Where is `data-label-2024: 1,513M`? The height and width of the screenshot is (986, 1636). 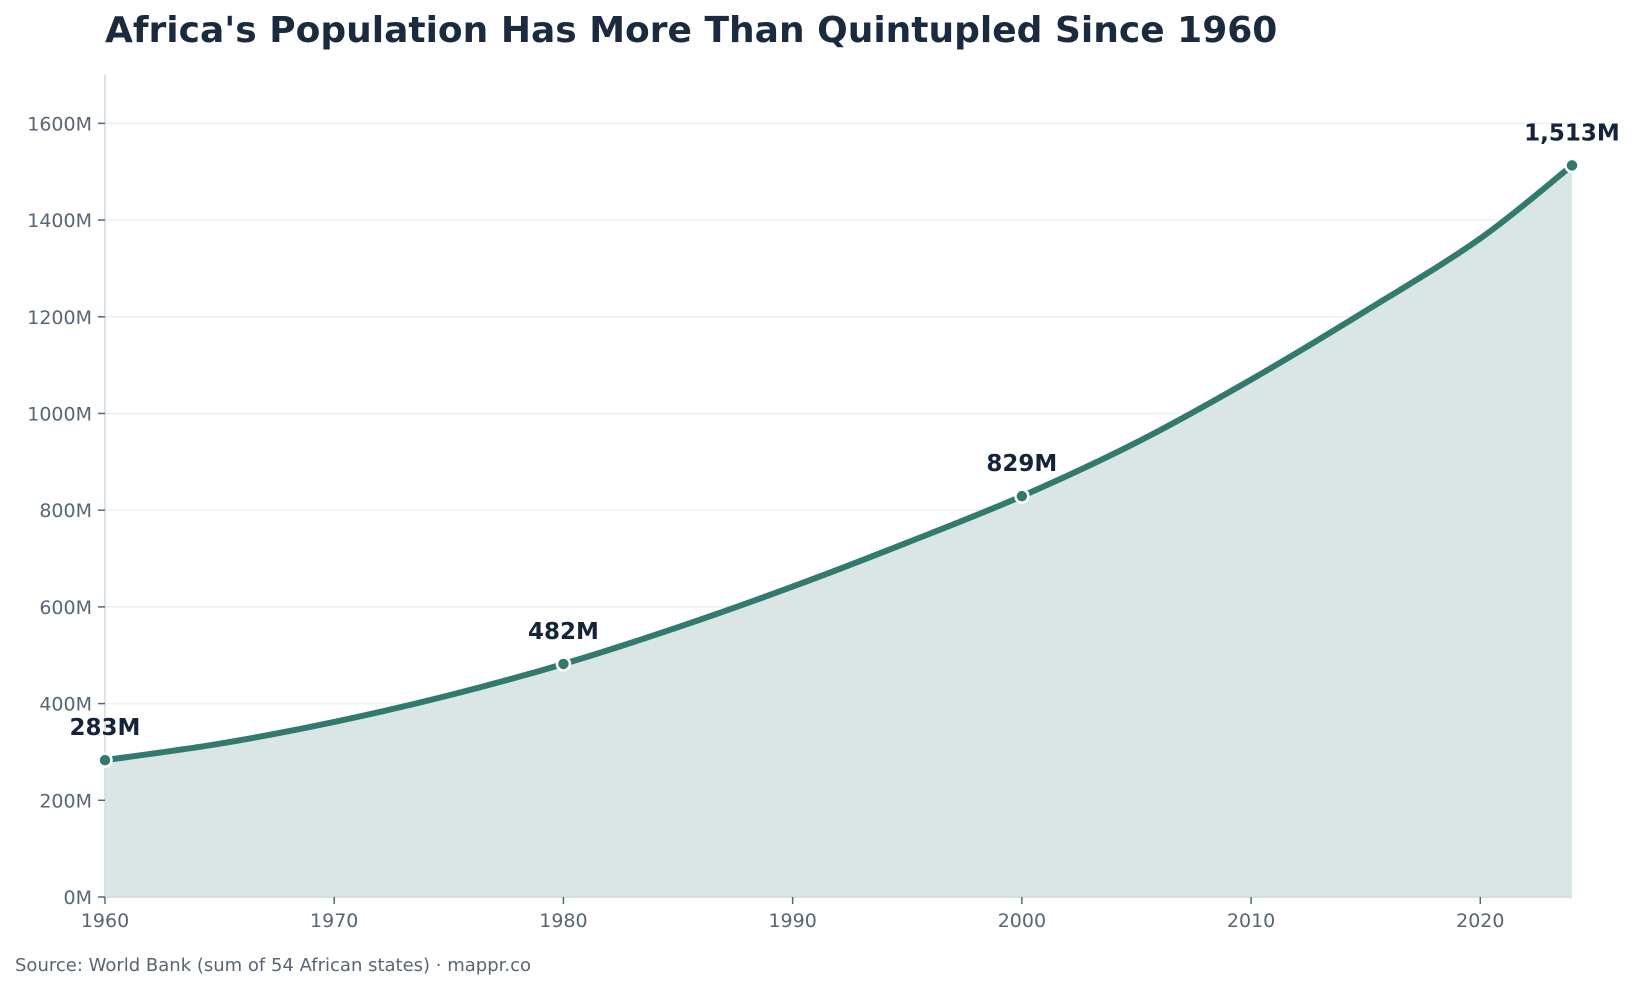 data-label-2024: 1,513M is located at coordinates (1572, 133).